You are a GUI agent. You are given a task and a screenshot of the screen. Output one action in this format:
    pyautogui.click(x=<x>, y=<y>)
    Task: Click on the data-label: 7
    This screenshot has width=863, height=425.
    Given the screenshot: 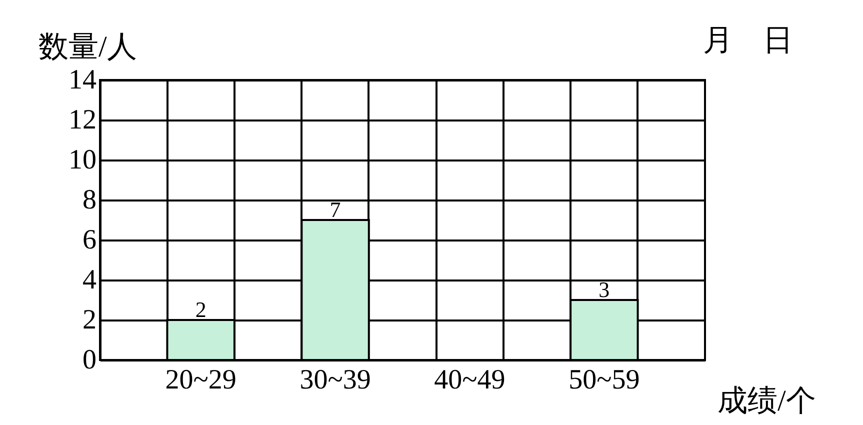 What is the action you would take?
    pyautogui.click(x=335, y=209)
    